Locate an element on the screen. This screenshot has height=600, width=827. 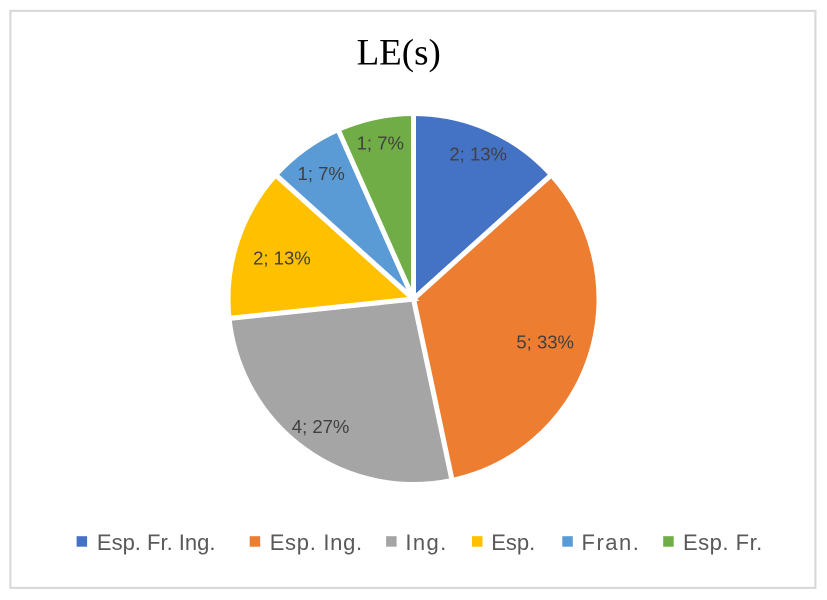
svg-text: Esp. is located at coordinates (513, 542).